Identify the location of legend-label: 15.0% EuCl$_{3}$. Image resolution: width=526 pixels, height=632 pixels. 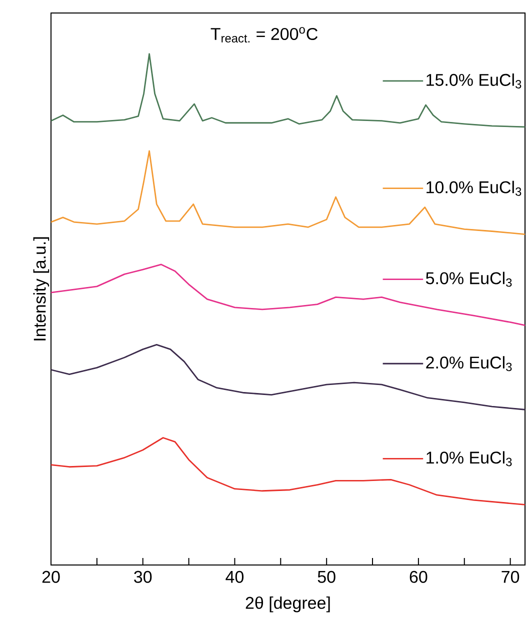
(474, 80).